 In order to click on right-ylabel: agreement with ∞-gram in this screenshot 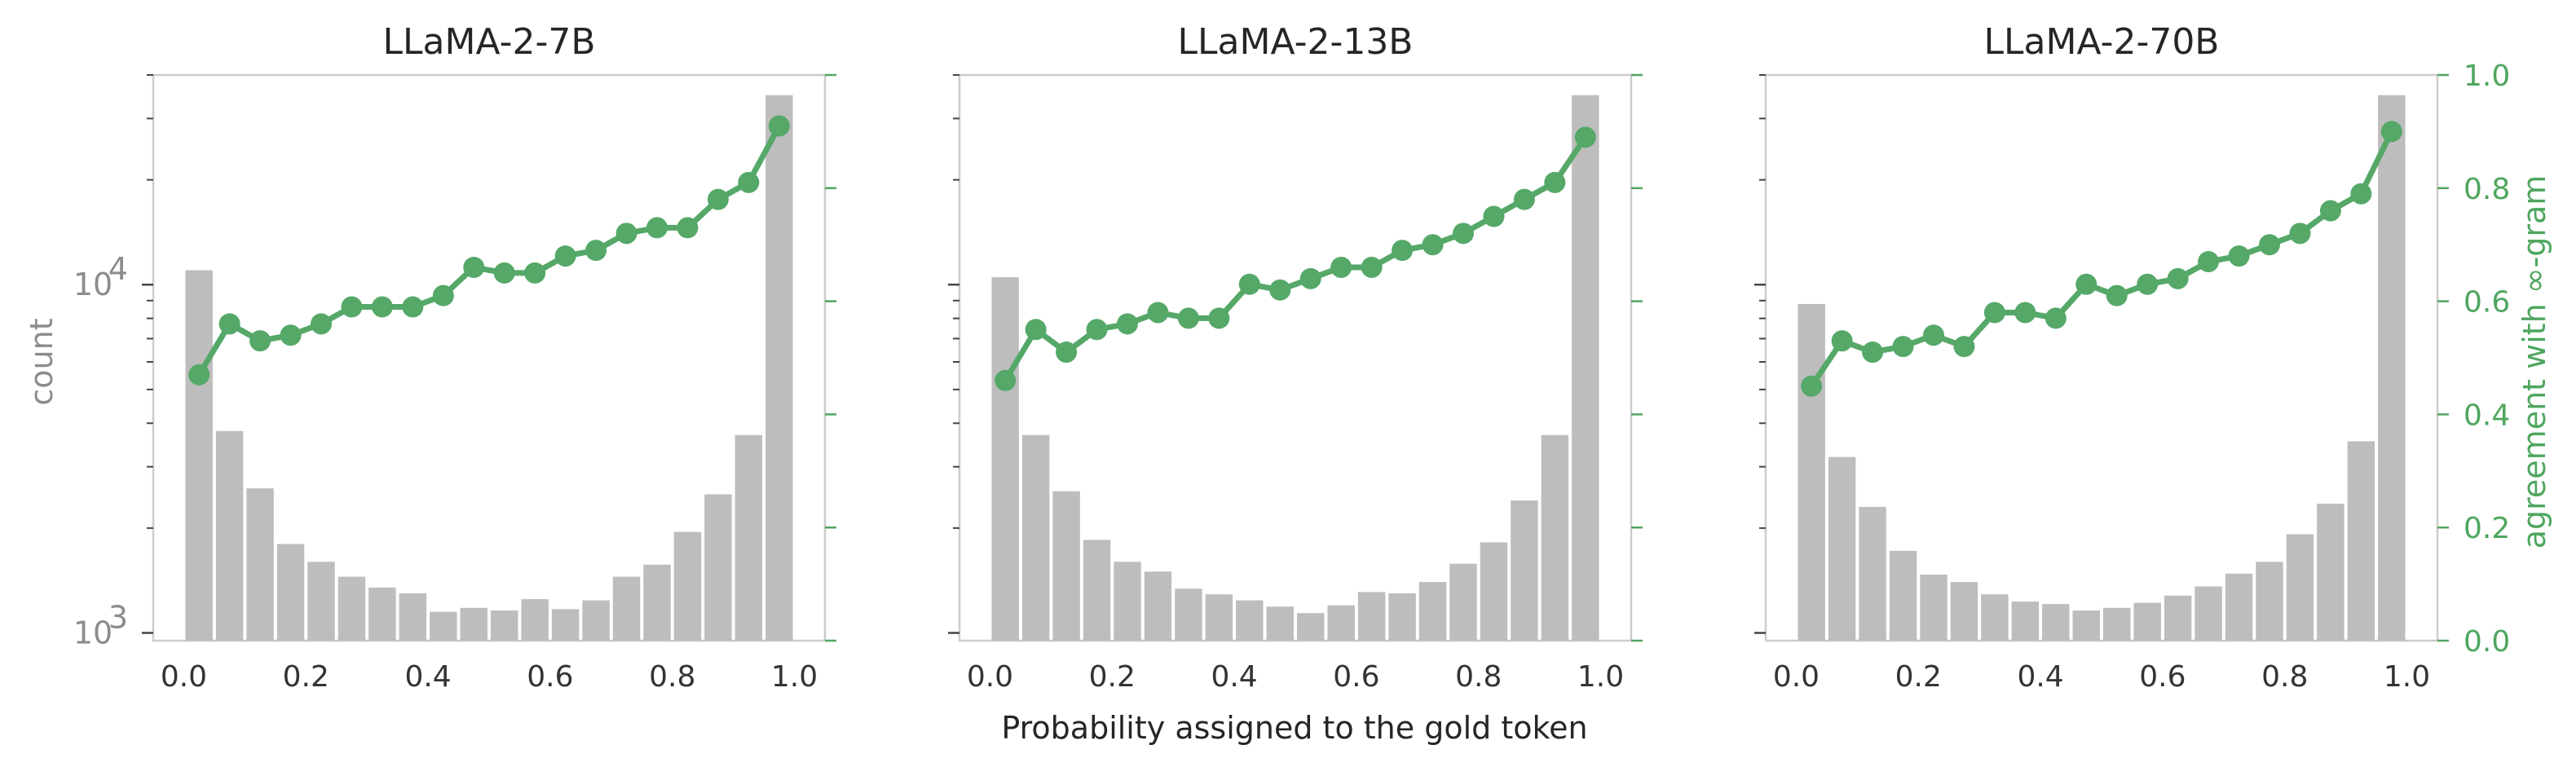, I will do `click(2534, 362)`.